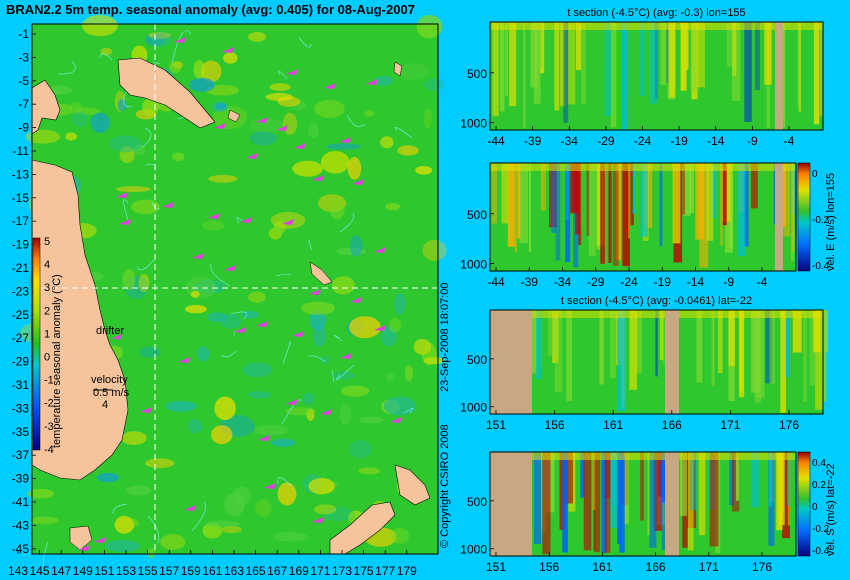  What do you see at coordinates (109, 380) in the screenshot?
I see `velocity-label: velocity` at bounding box center [109, 380].